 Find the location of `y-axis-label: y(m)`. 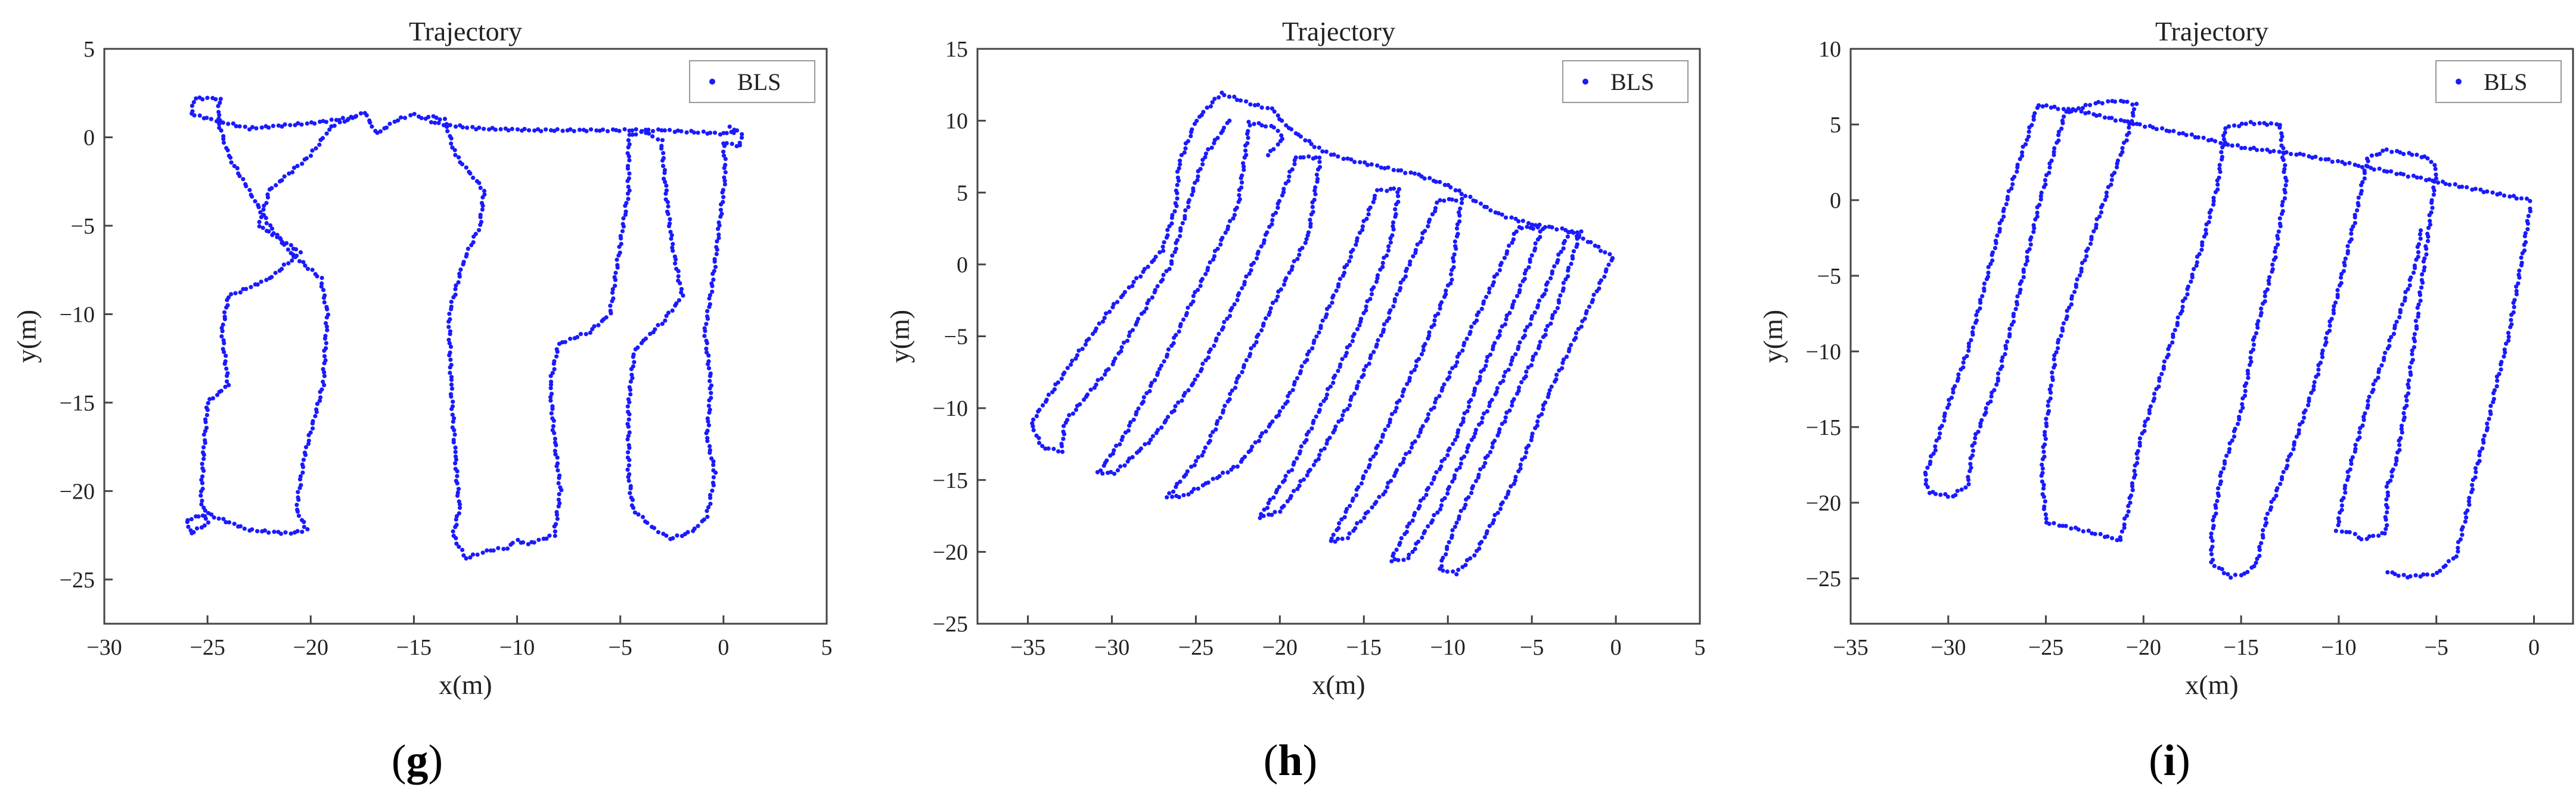

y-axis-label: y(m) is located at coordinates (1773, 336).